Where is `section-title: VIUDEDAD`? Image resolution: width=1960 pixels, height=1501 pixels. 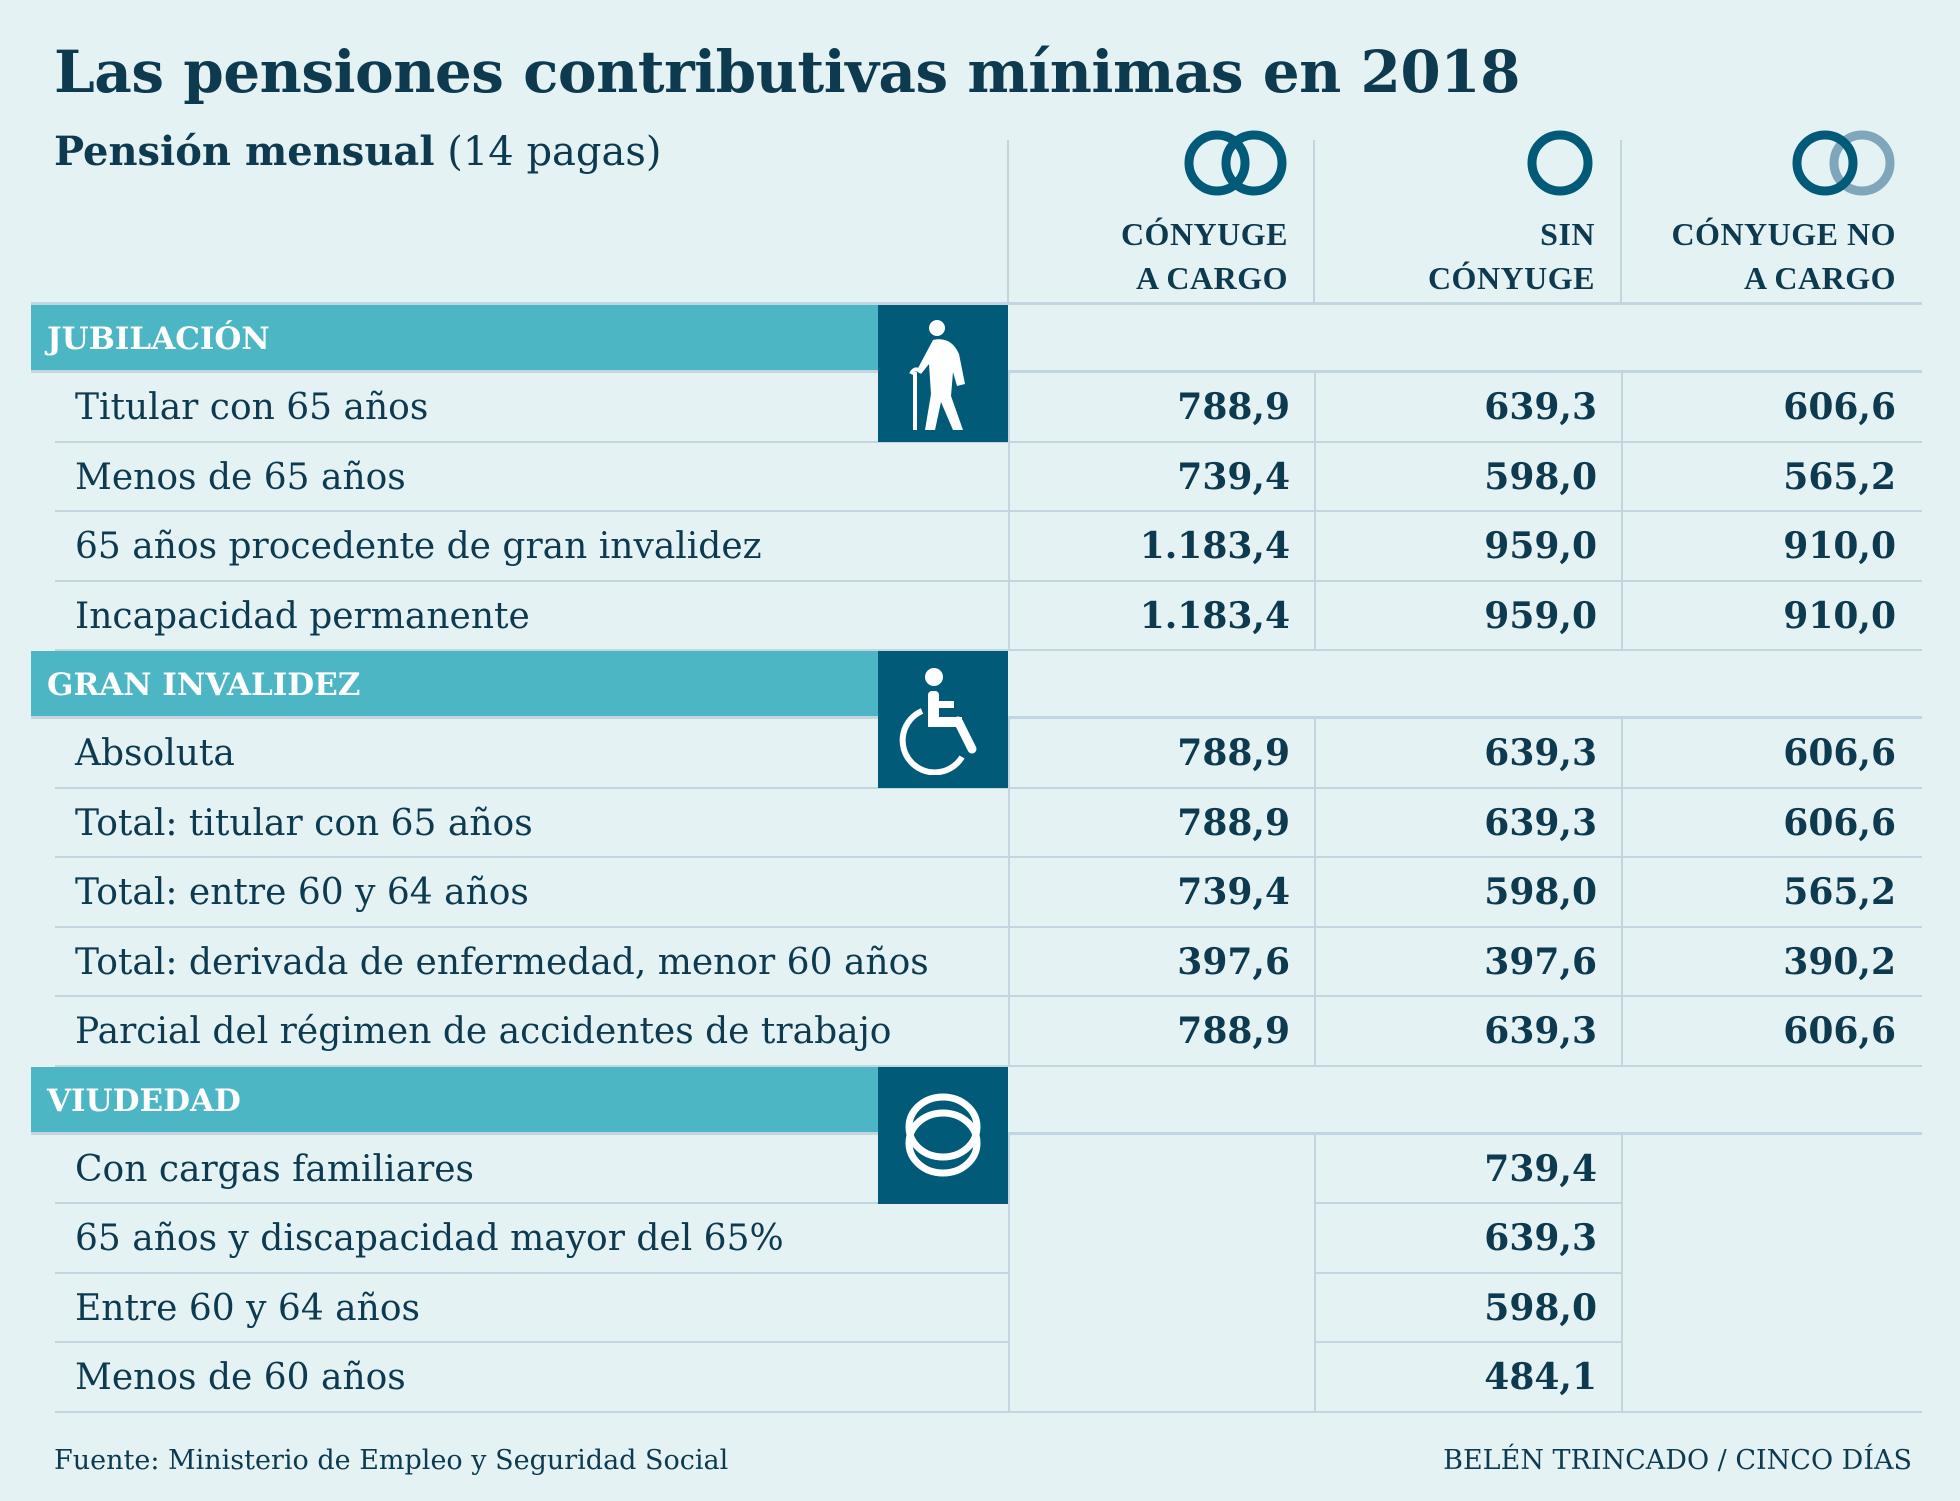
section-title: VIUDEDAD is located at coordinates (454, 1099).